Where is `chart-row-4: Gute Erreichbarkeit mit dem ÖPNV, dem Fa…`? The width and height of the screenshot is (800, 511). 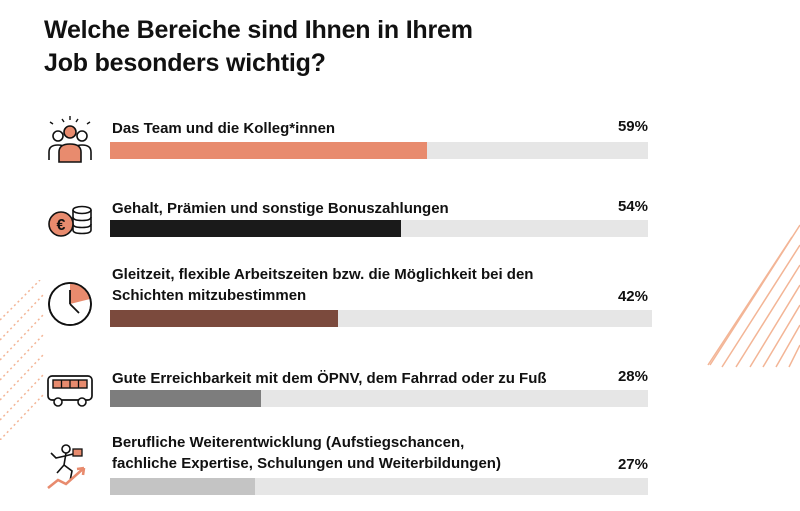
chart-row-4: Gute Erreichbarkeit mit dem ÖPNV, dem Fa… is located at coordinates (400, 390).